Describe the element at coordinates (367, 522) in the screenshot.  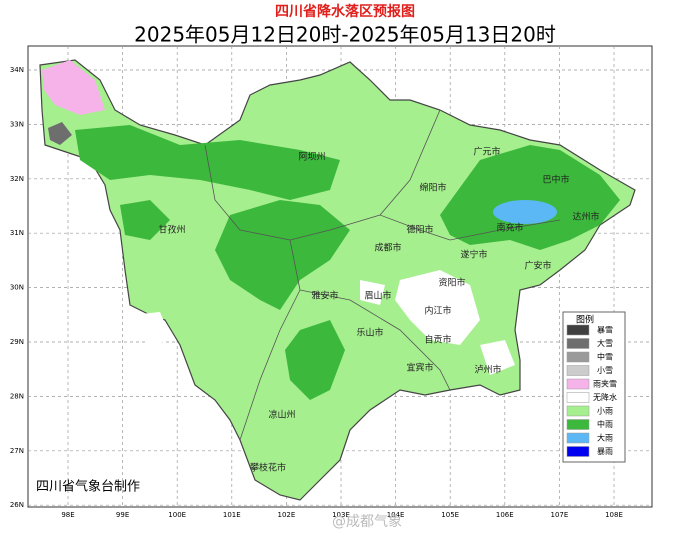
I see `watermark: @成都气象` at that location.